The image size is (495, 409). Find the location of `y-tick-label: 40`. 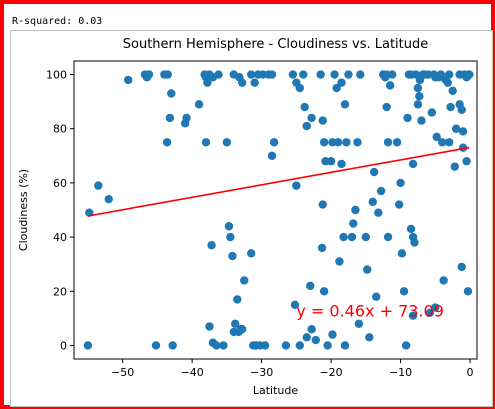

y-tick-label: 40 is located at coordinates (60, 237).